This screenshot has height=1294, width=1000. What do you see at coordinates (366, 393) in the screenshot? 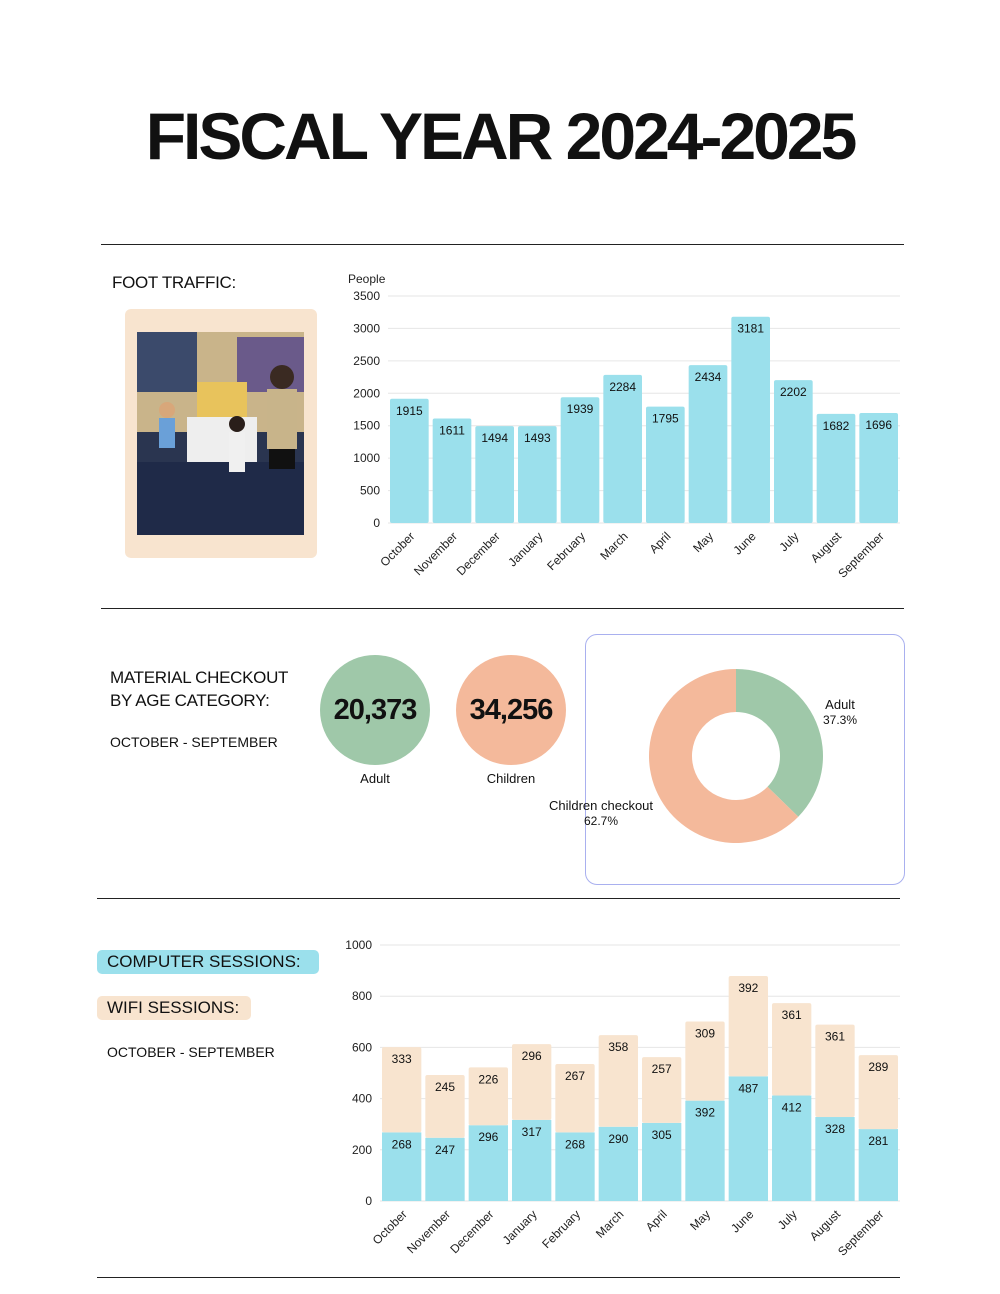
I see `y-tick-label: 2000` at bounding box center [366, 393].